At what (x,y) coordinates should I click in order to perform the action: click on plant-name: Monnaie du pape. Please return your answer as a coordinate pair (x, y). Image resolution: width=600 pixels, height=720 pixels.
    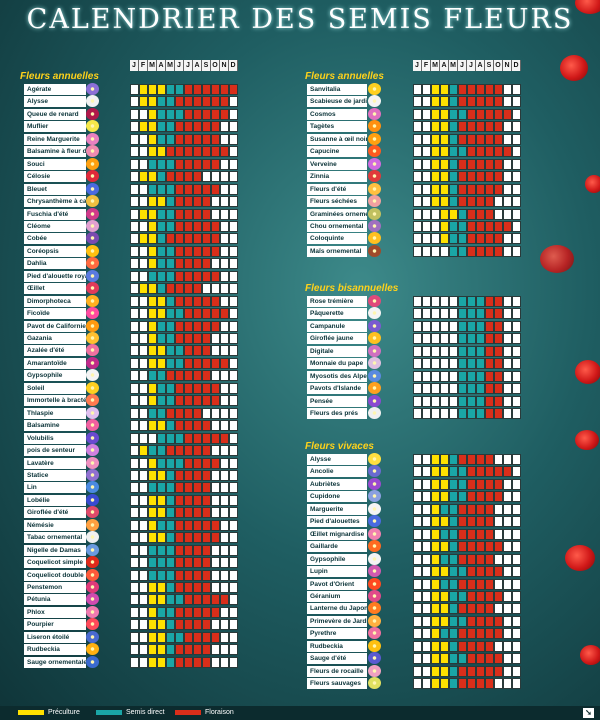
    Looking at the image, I should click on (337, 364).